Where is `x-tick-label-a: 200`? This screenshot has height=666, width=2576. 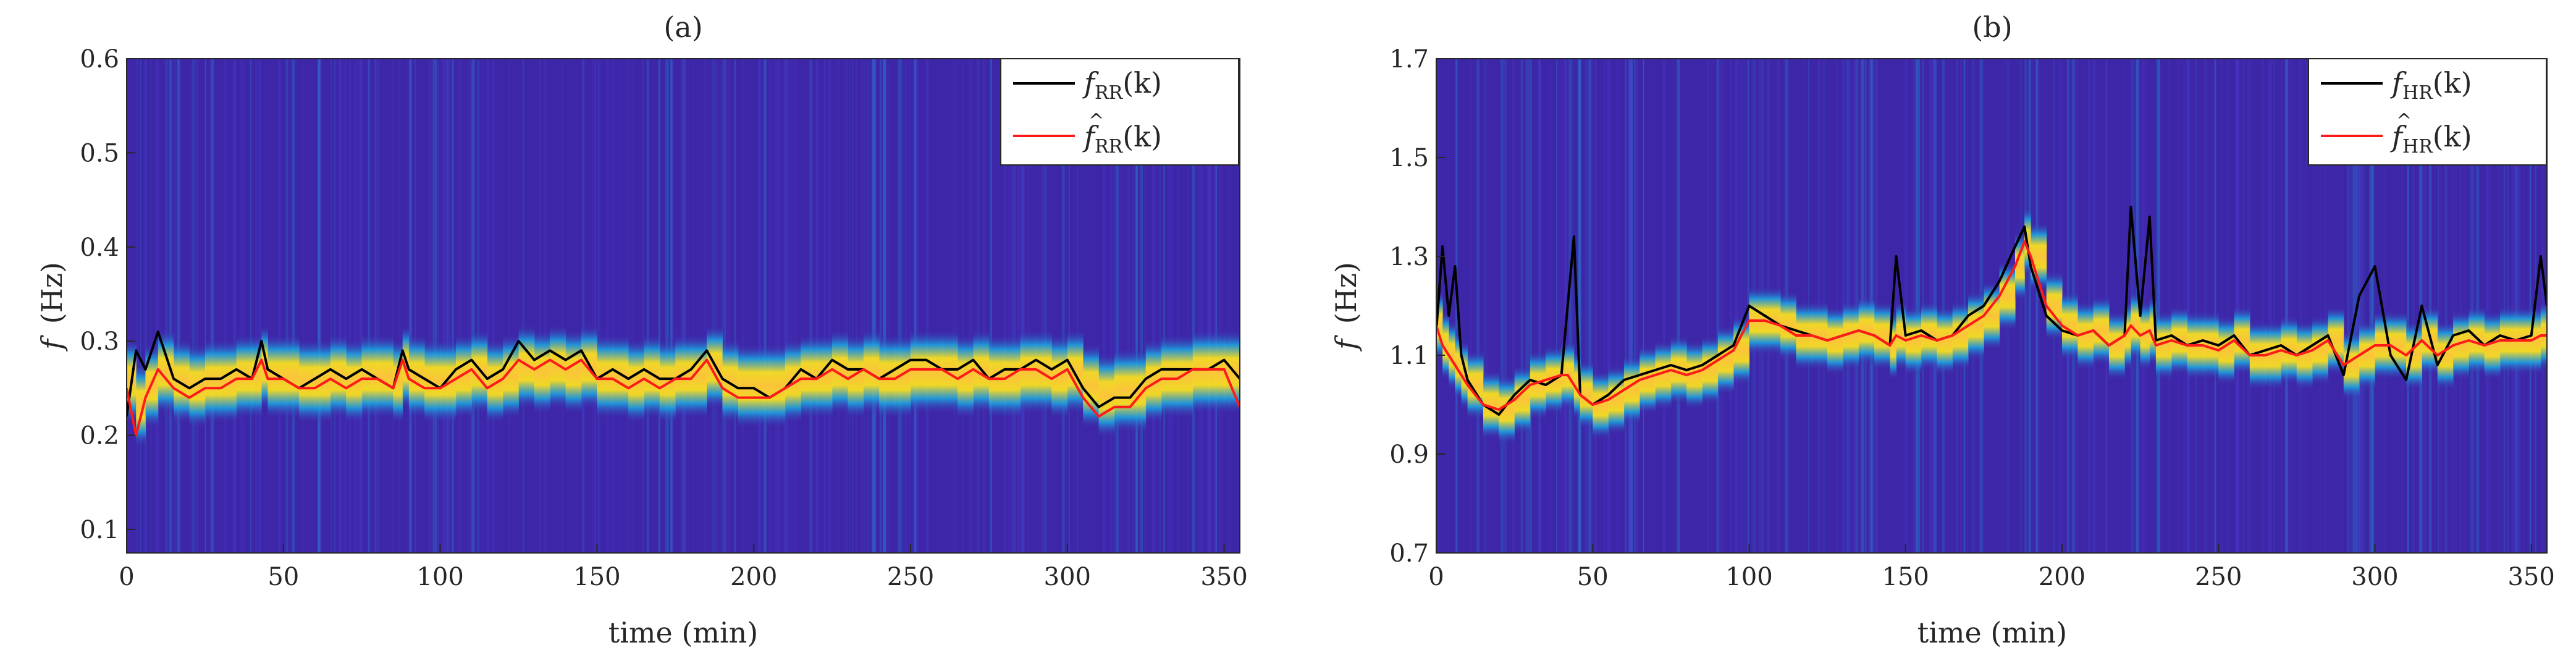
x-tick-label-a: 200 is located at coordinates (753, 577).